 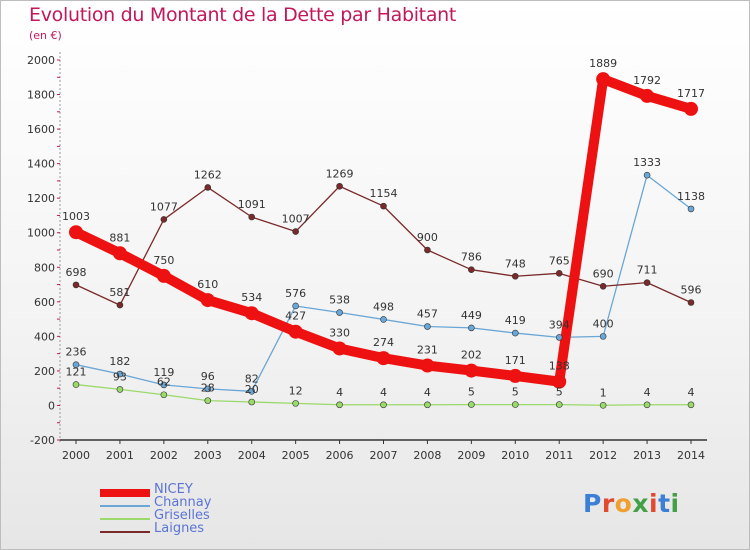 What do you see at coordinates (44, 302) in the screenshot?
I see `y-tick-label: 600` at bounding box center [44, 302].